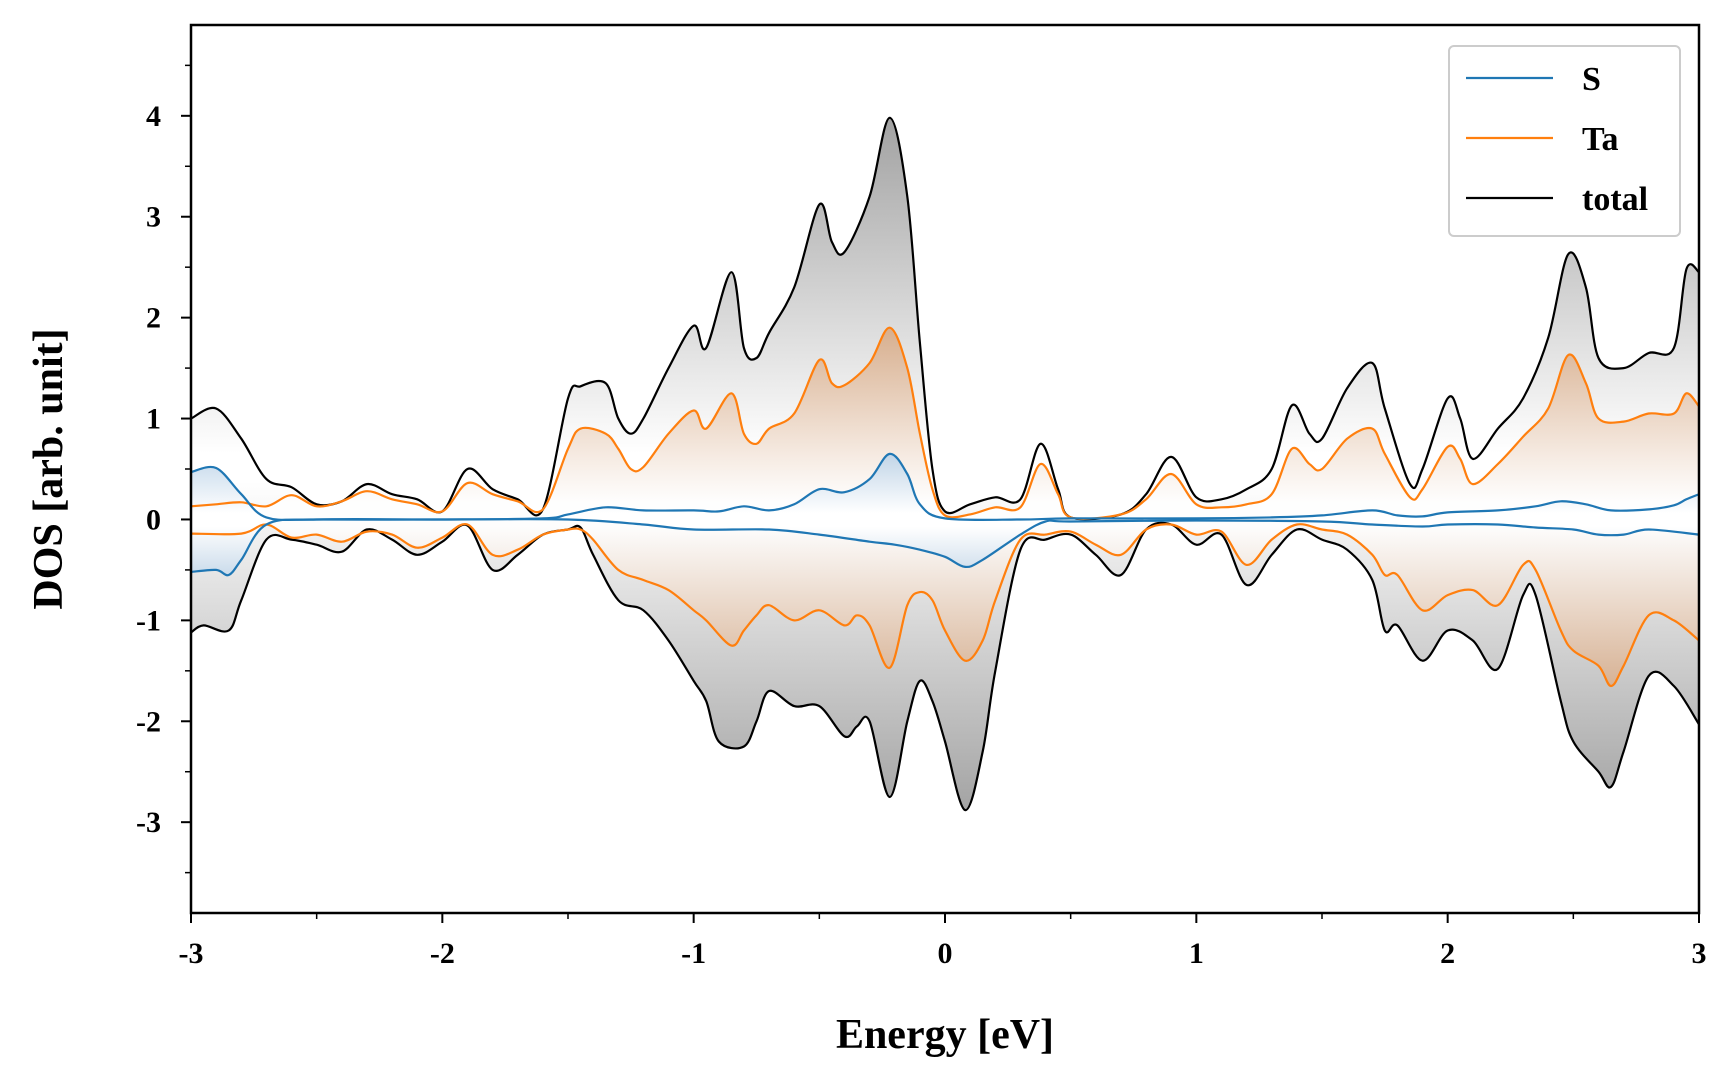  What do you see at coordinates (163, 469) in the screenshot?
I see `y-ticks: -3 -2 -1 0 1 2 3 4` at bounding box center [163, 469].